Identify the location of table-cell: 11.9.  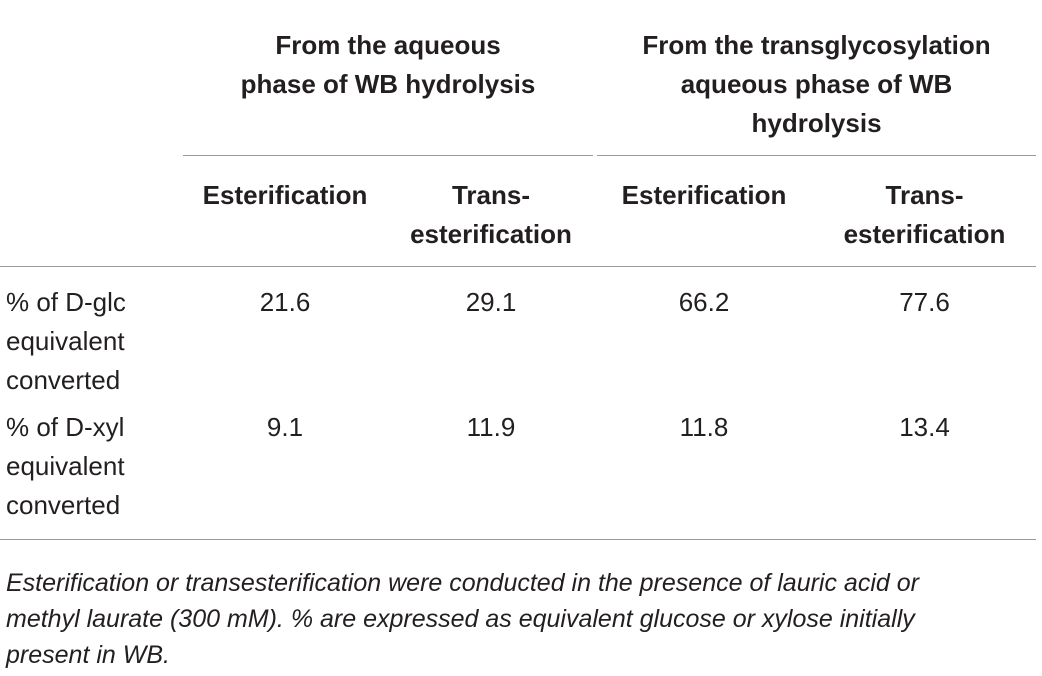
(491, 472).